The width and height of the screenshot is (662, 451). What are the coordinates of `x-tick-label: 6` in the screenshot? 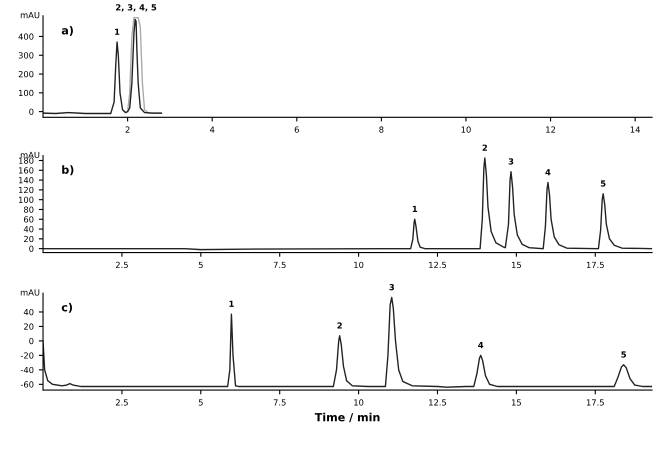 It's located at (296, 129).